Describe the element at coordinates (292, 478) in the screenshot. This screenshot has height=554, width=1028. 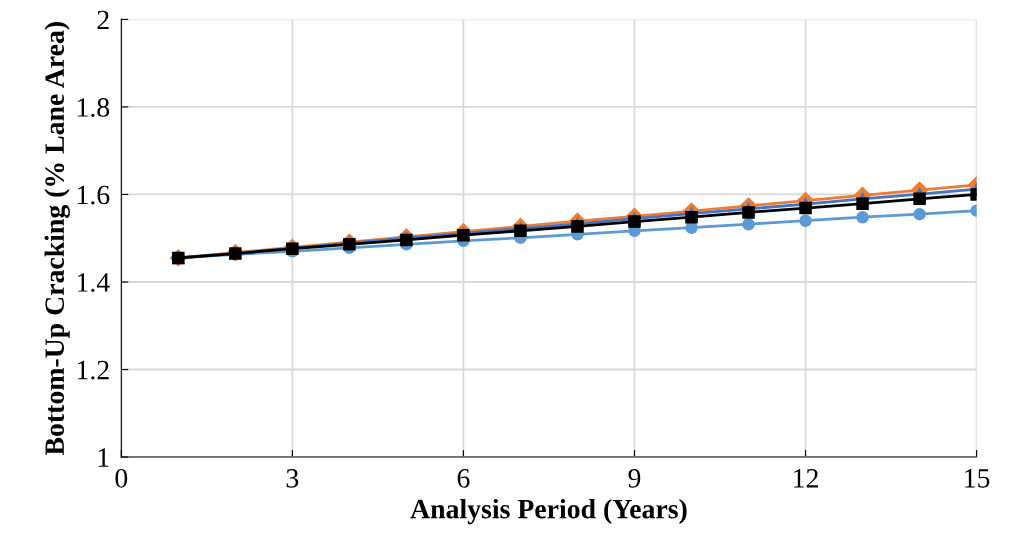
I see `x-tick-label: 3` at that location.